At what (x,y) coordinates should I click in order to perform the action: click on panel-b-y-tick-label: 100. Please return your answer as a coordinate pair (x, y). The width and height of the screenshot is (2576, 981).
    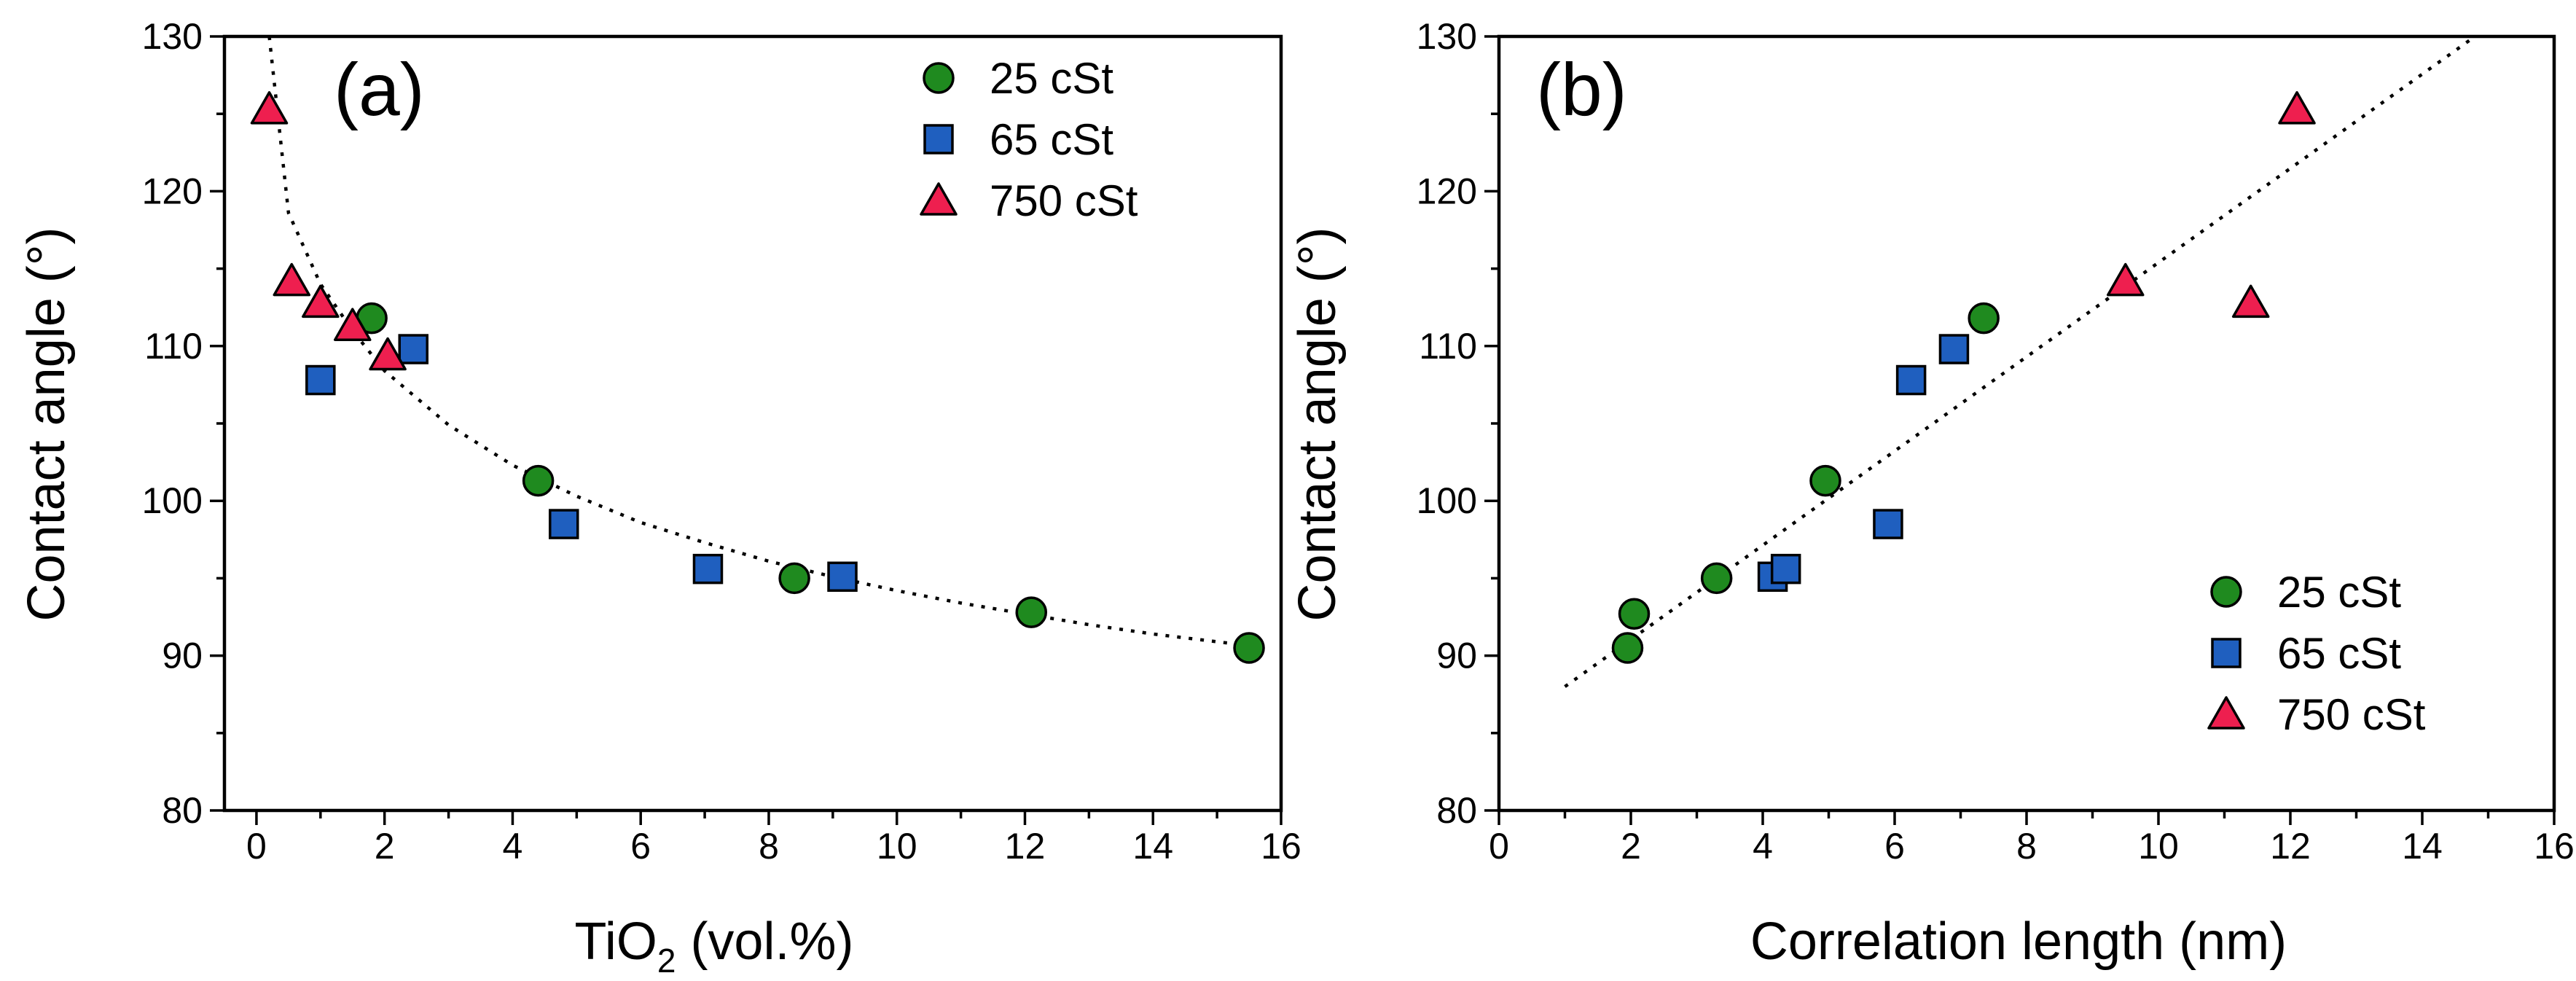
    Looking at the image, I should click on (1447, 500).